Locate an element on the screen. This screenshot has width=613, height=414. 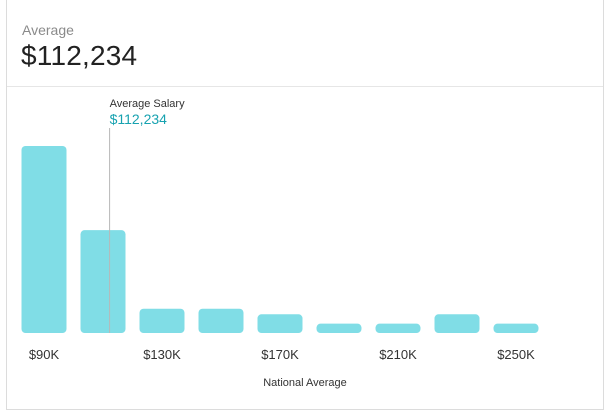
x-tick-labels-group: $90K $130K $170K $210K $250K is located at coordinates (282, 354).